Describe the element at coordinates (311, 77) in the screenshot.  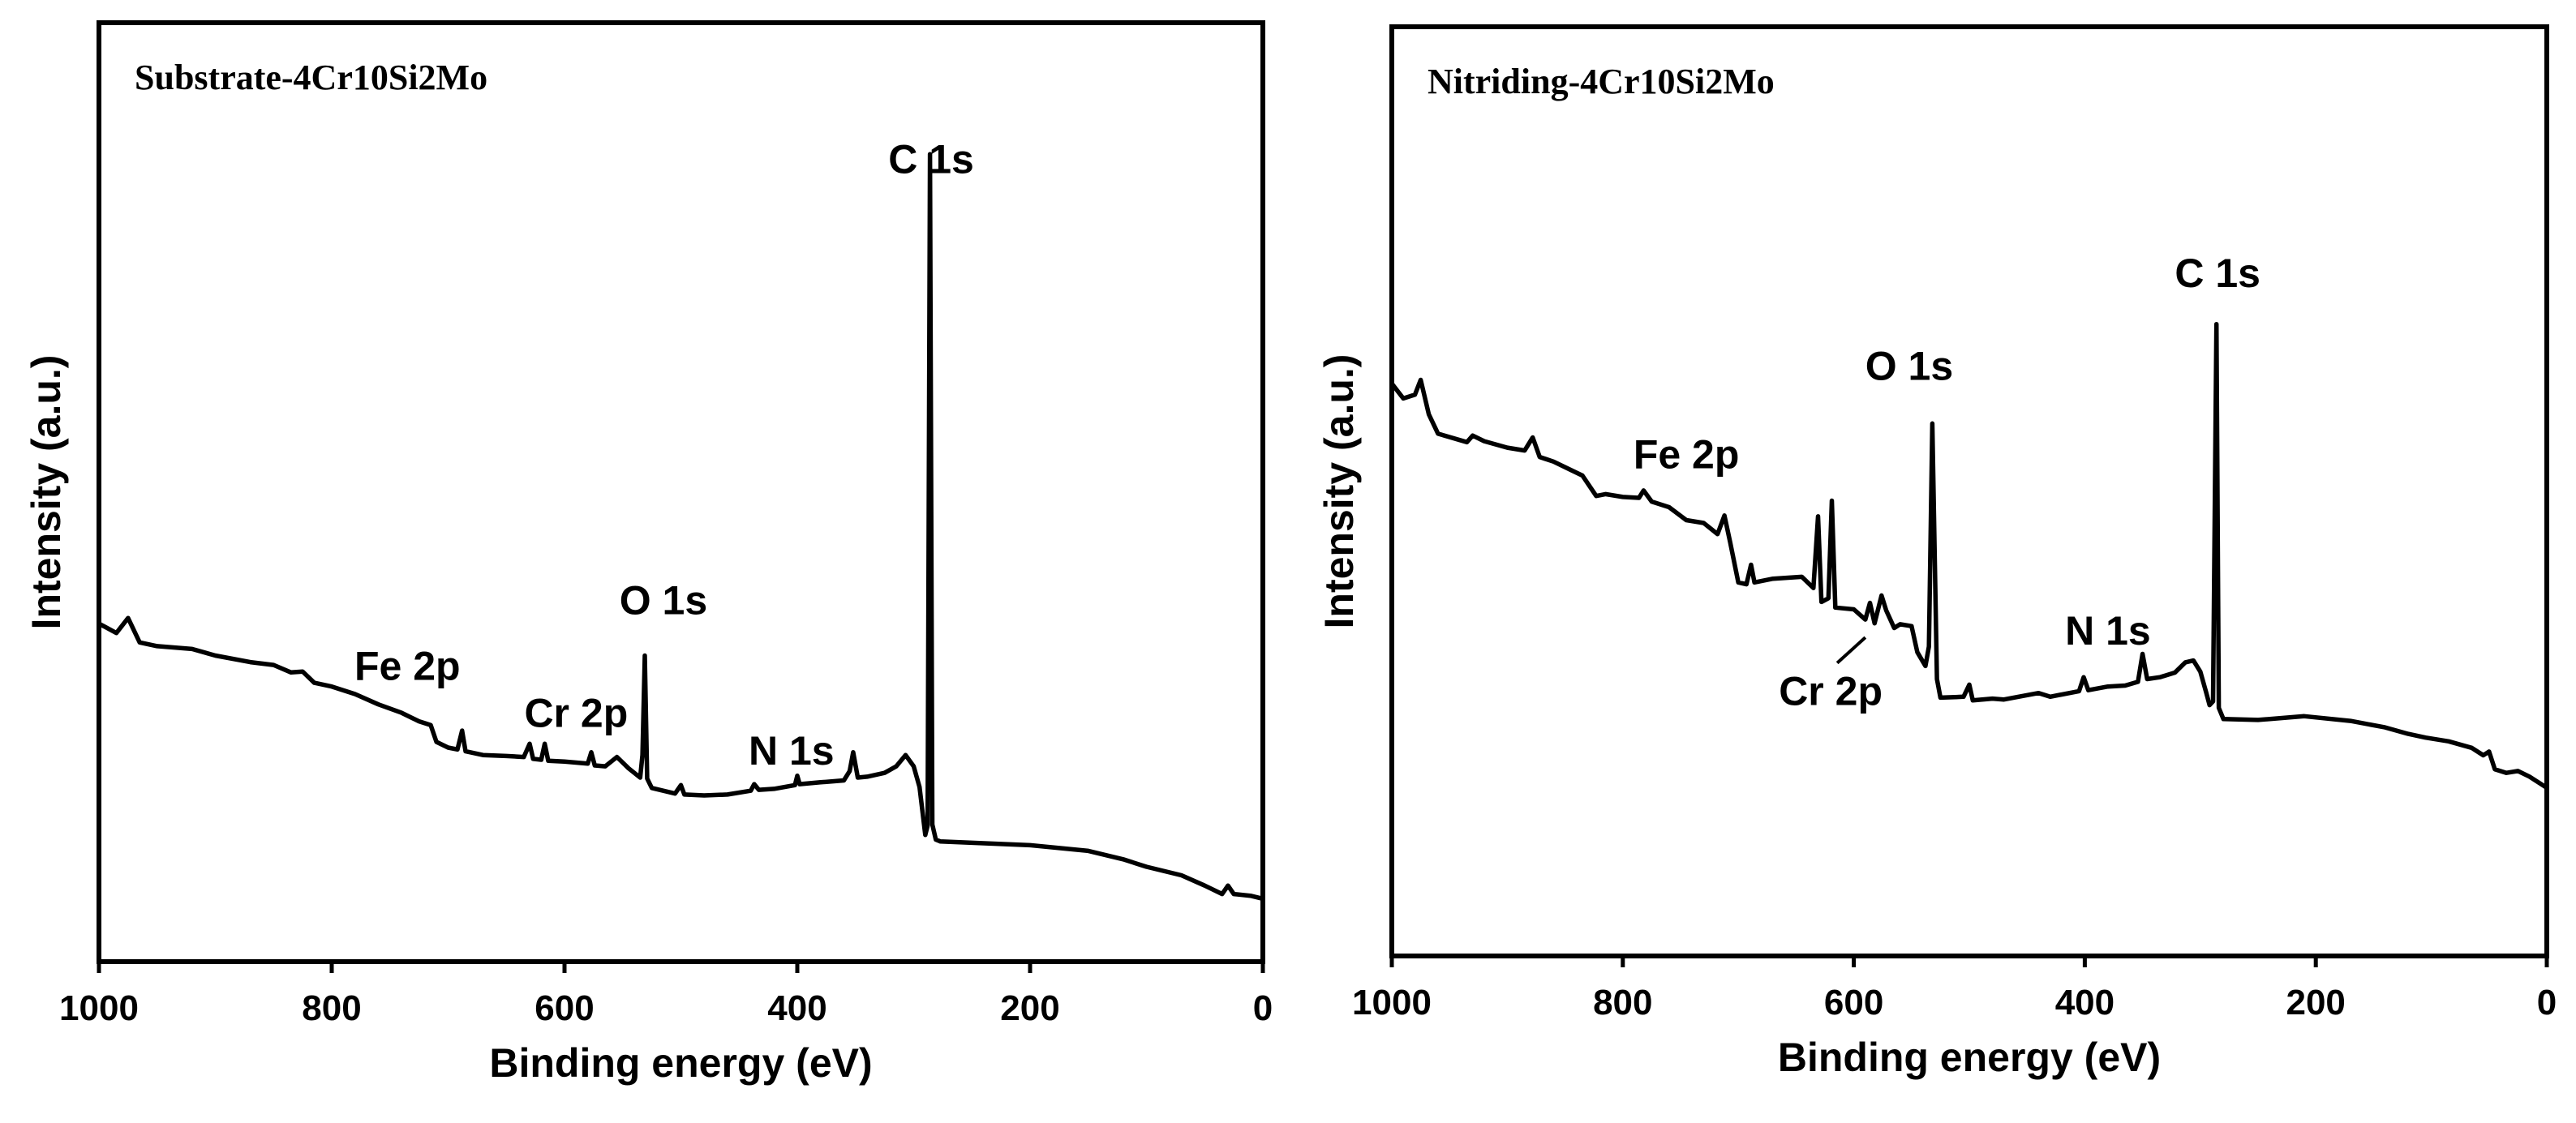
I see `panel-title: Substrate-4Cr10Si2Mo` at that location.